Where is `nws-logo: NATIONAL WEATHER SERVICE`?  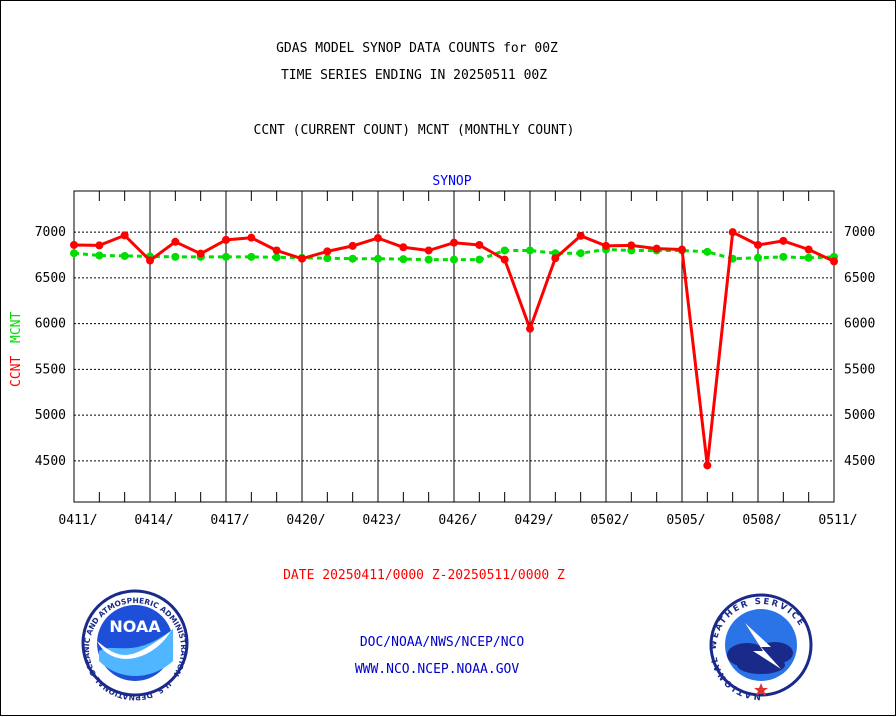
nws-logo: NATIONAL WEATHER SERVICE is located at coordinates (761, 647).